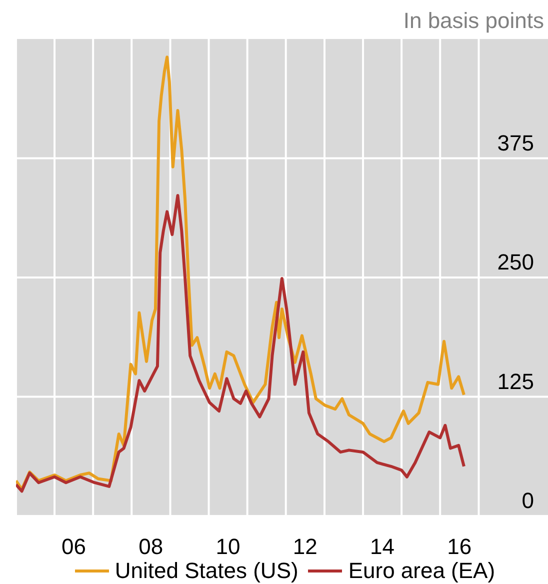  Describe the element at coordinates (206, 571) in the screenshot. I see `legend-label: United States (US)` at that location.